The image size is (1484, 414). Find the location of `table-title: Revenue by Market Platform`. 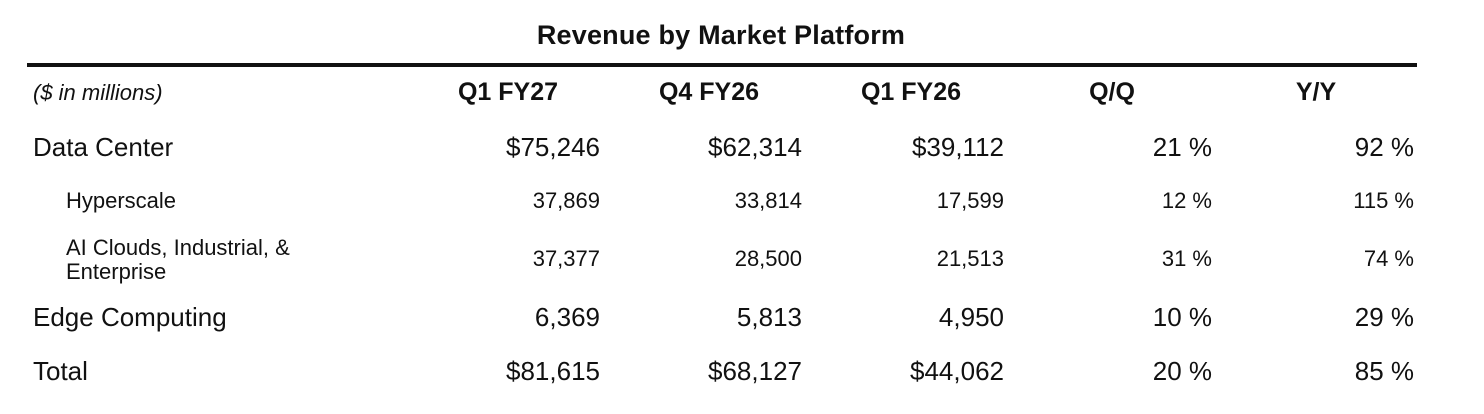

table-title: Revenue by Market Platform is located at coordinates (721, 35).